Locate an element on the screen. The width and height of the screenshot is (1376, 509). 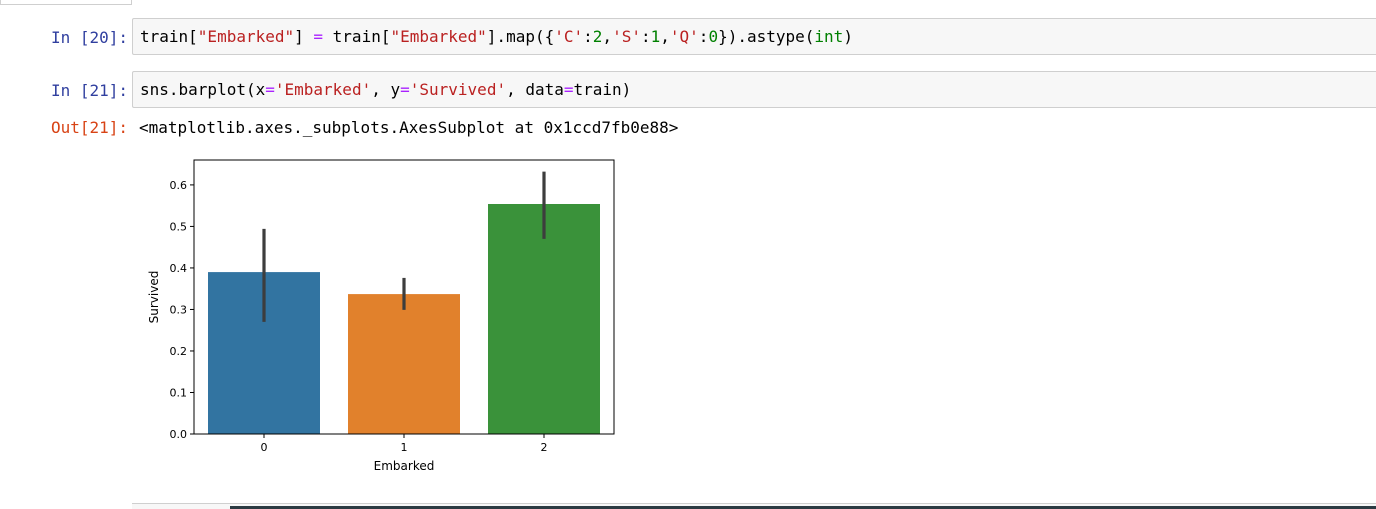
code-token: , y is located at coordinates (386, 89).